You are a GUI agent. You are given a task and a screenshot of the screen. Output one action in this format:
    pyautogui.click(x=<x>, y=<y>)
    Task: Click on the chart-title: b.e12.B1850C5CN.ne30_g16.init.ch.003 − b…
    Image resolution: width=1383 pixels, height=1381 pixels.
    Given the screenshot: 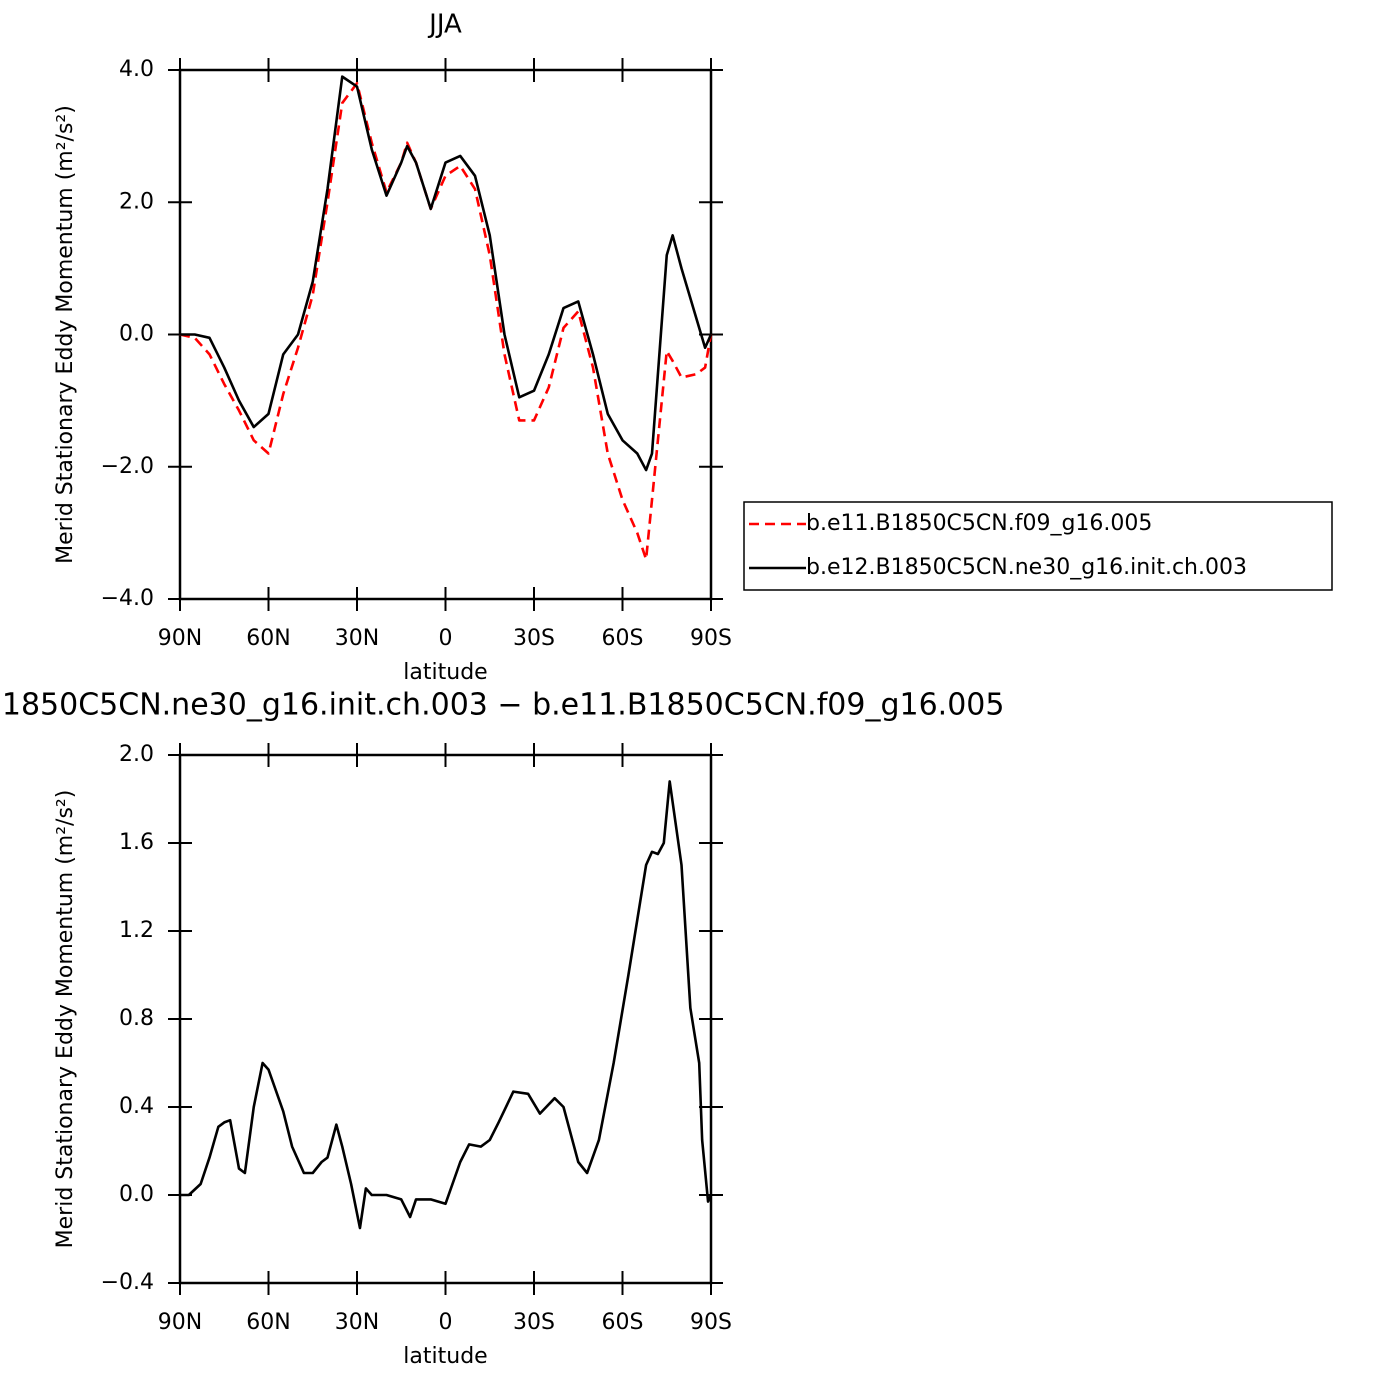 What is the action you would take?
    pyautogui.click(x=502, y=705)
    